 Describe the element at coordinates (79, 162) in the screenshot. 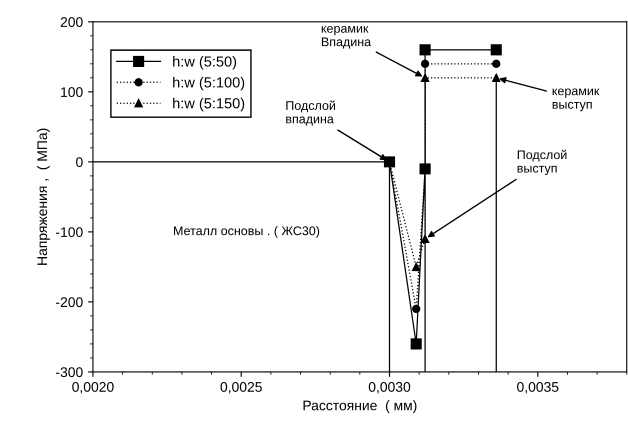

I see `y-tick-label: 0` at that location.